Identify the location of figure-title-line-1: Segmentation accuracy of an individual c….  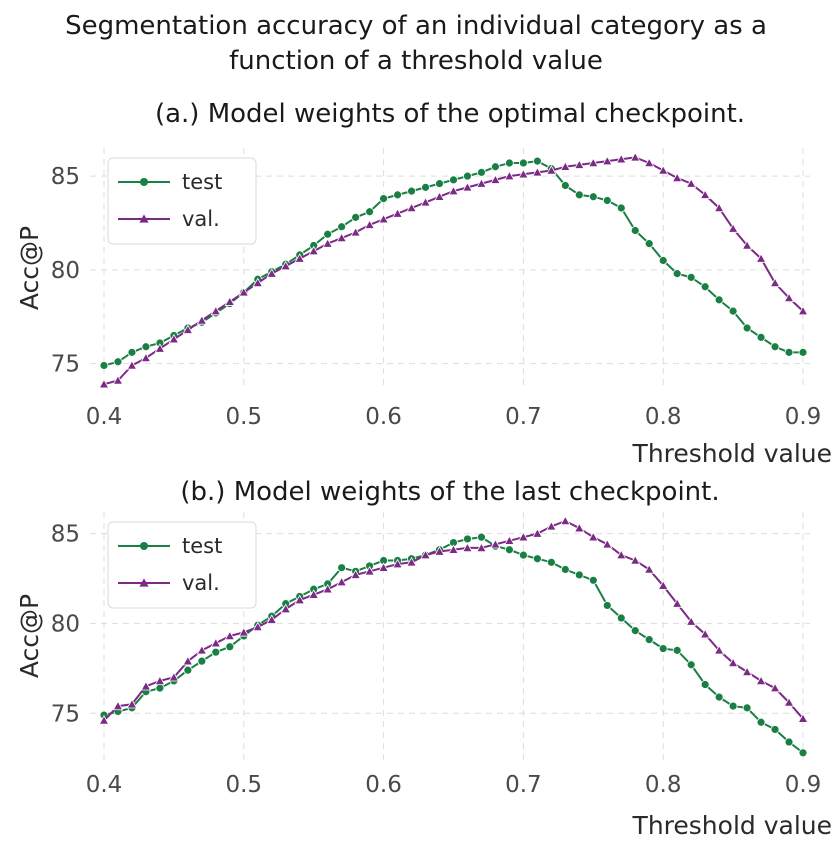
(416, 26).